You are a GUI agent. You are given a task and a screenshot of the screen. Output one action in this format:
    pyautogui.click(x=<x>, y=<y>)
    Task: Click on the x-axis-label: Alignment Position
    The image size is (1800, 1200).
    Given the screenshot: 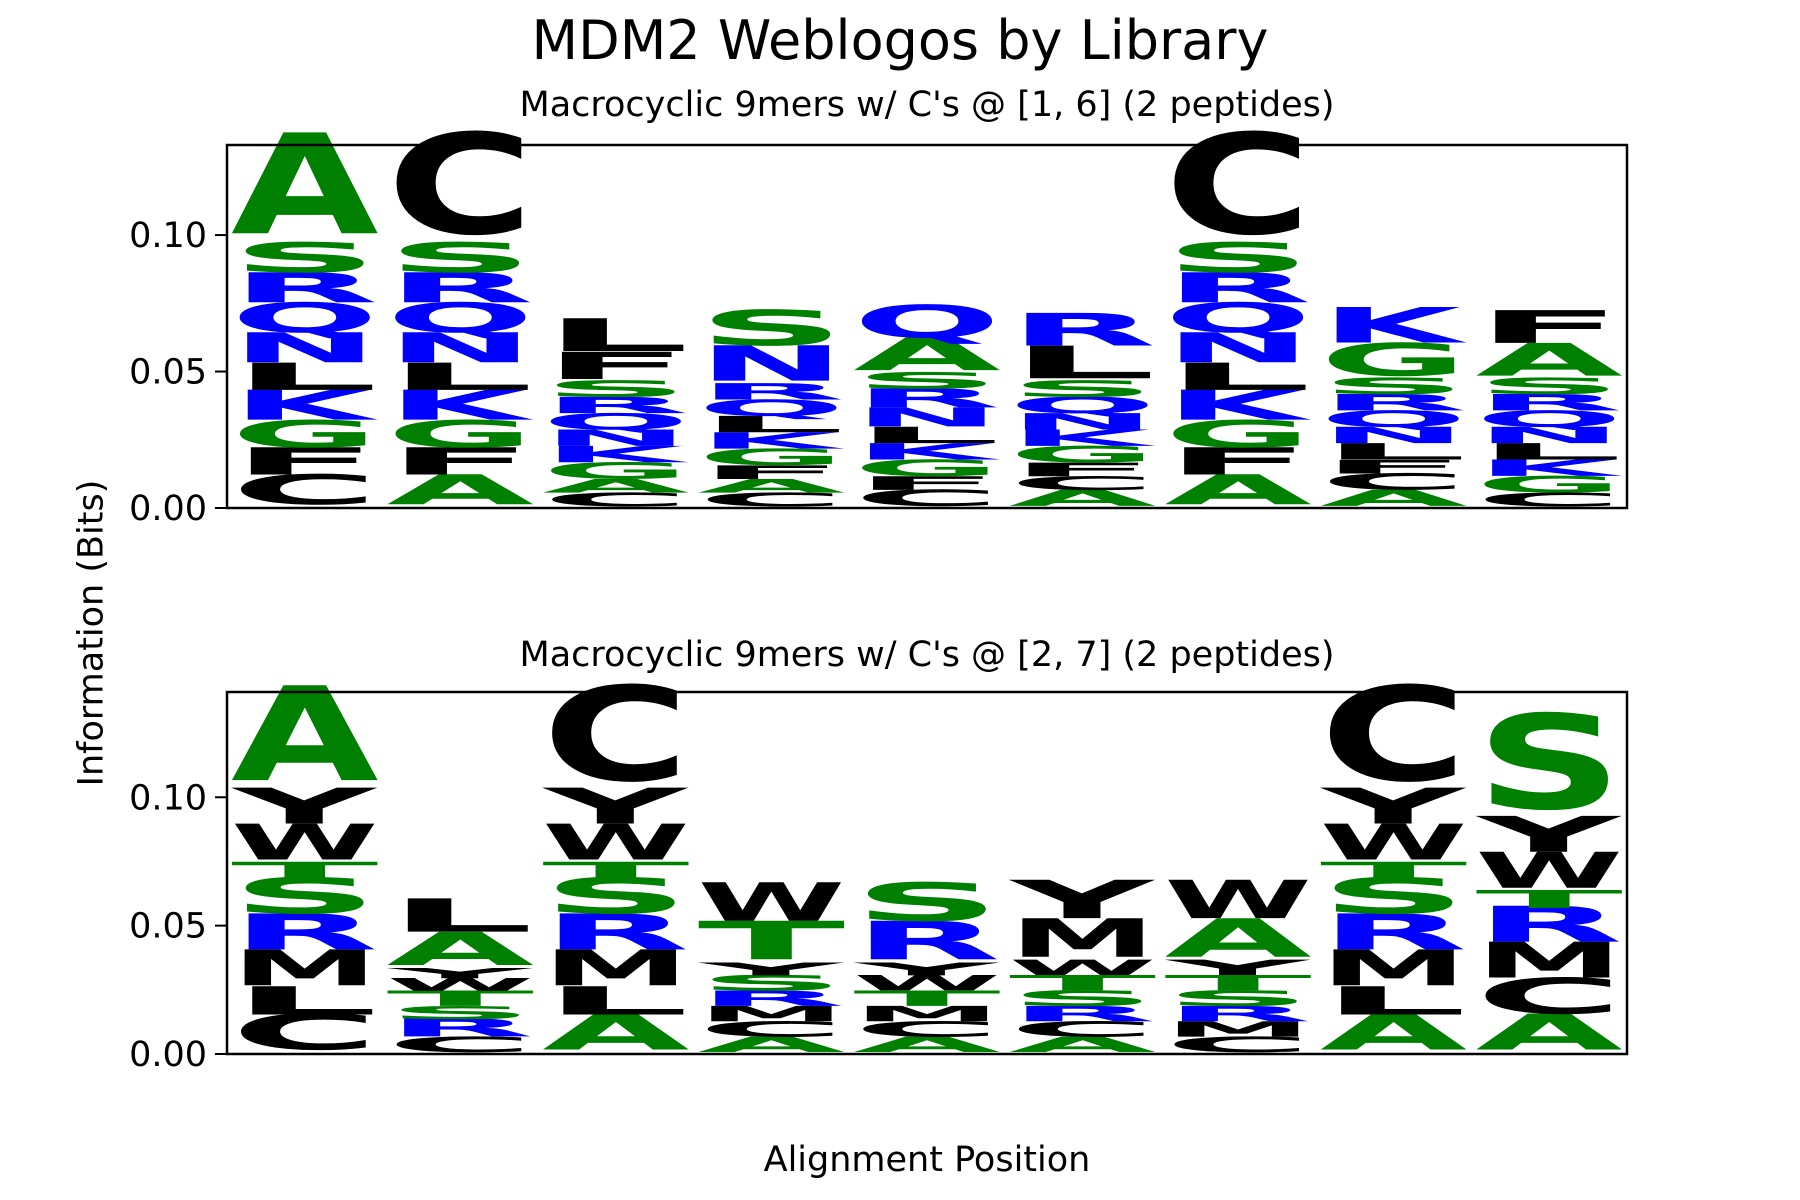 What is the action you would take?
    pyautogui.click(x=927, y=1160)
    